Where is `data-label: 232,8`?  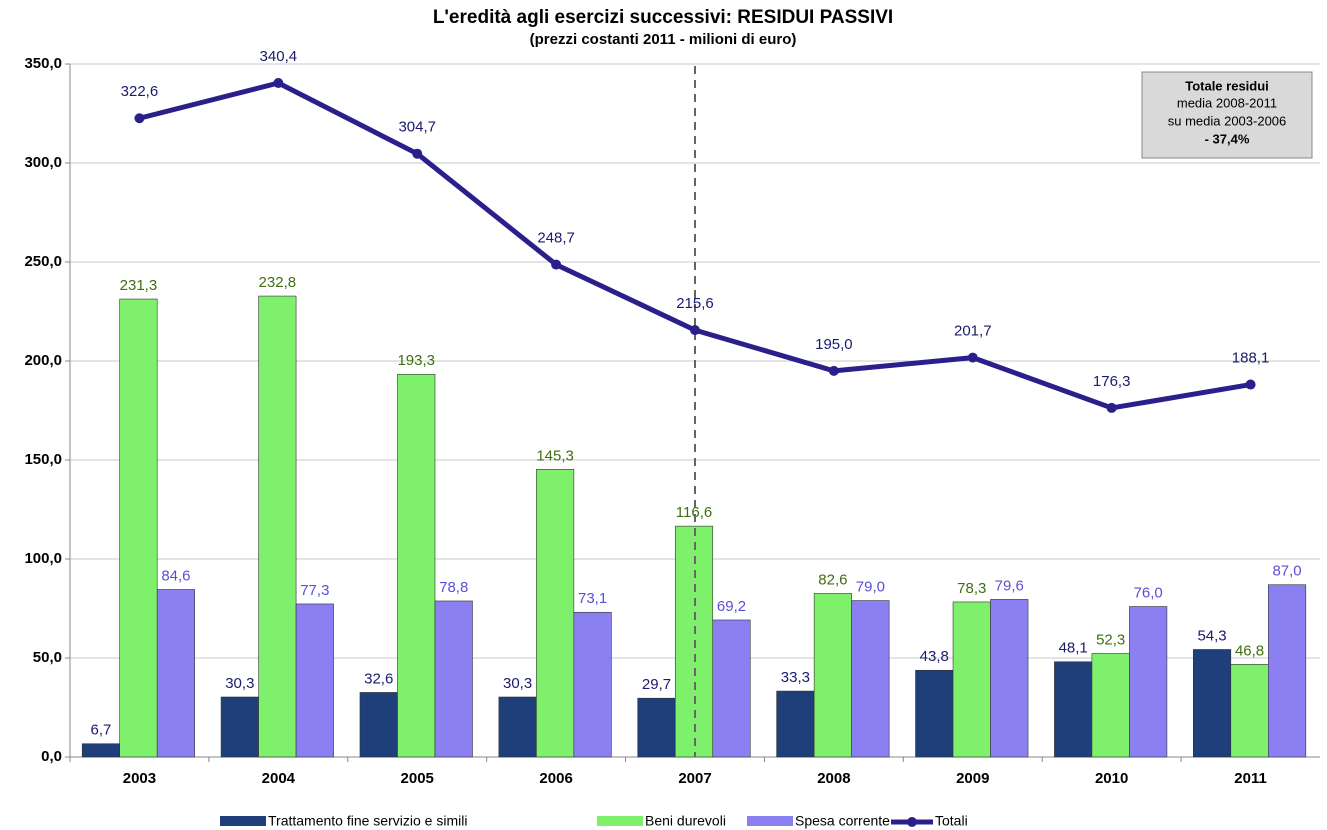
data-label: 232,8 is located at coordinates (278, 282).